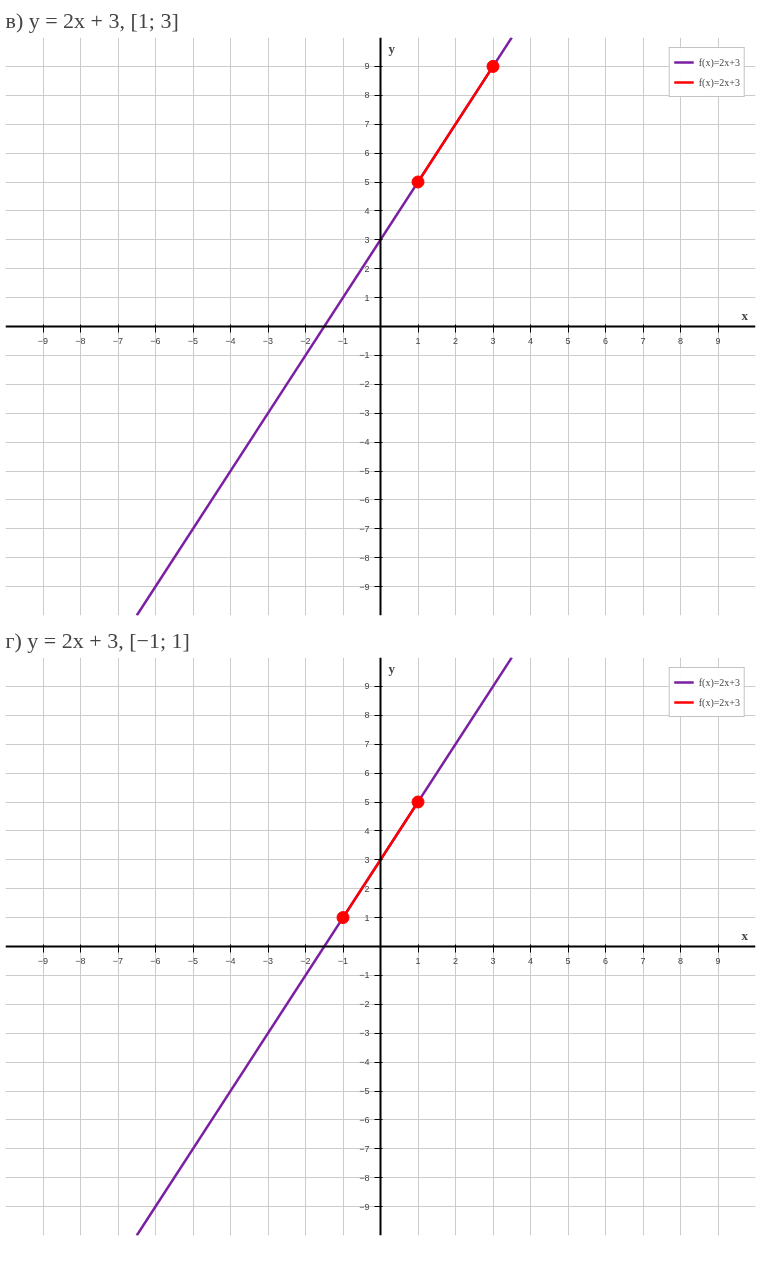 The height and width of the screenshot is (1262, 768). I want to click on chart-title: г) y = 2x + 3, [−1; 1], so click(97, 640).